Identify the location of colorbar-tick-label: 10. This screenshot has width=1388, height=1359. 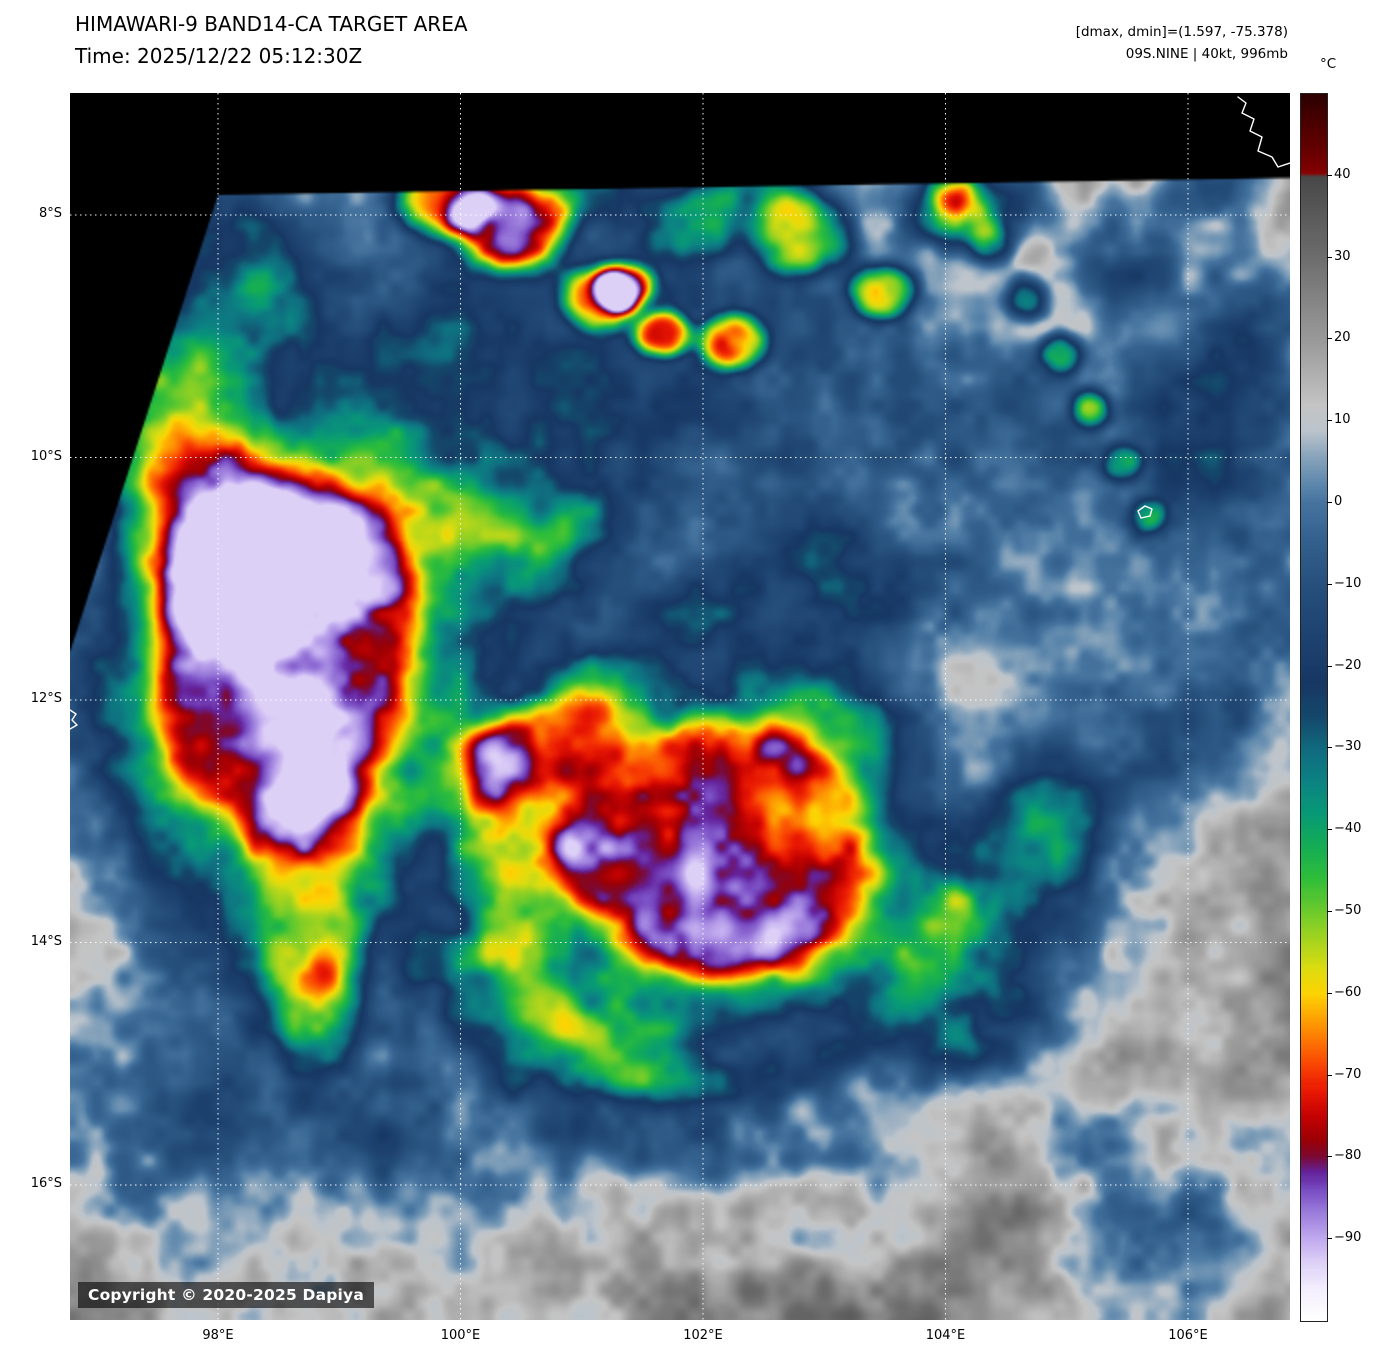
(1342, 420).